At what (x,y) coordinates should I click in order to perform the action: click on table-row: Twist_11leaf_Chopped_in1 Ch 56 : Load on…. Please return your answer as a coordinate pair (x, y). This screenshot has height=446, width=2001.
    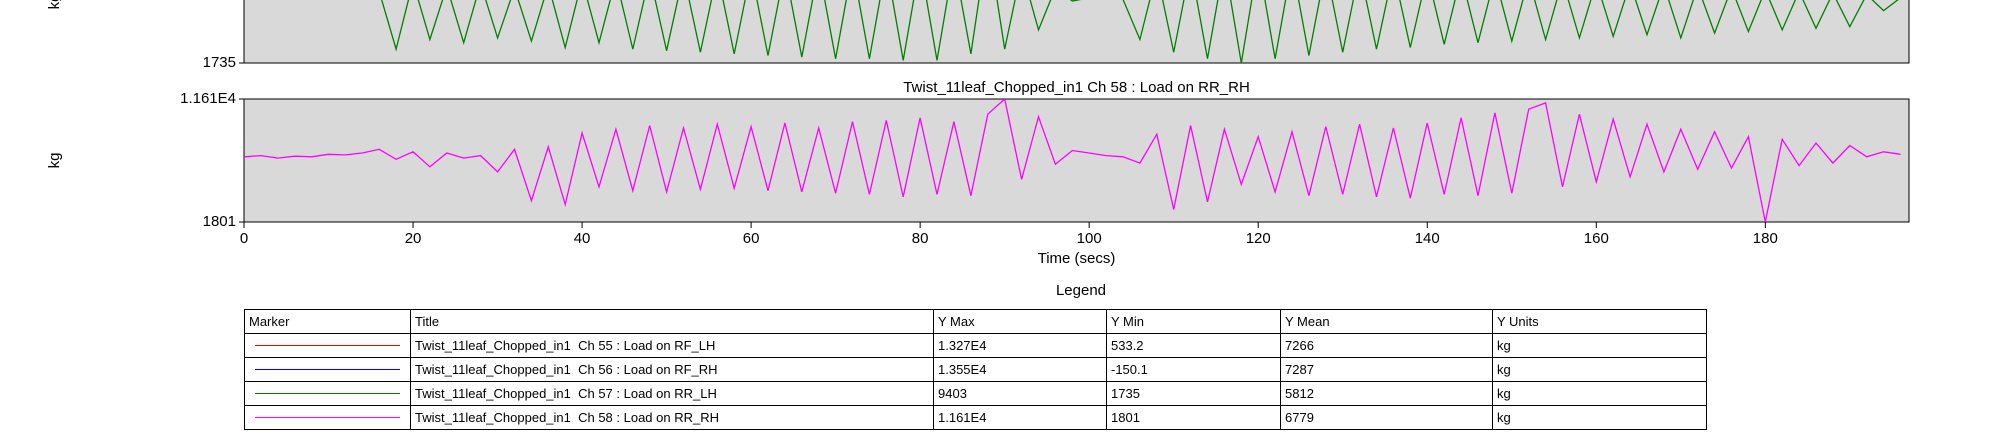
    Looking at the image, I should click on (975, 369).